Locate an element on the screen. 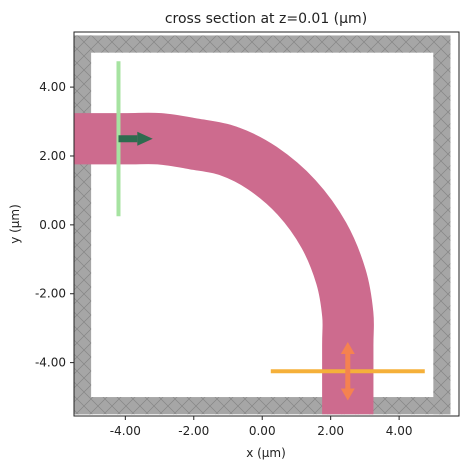 This screenshot has height=470, width=469. pml-right-hatch is located at coordinates (442, 225).